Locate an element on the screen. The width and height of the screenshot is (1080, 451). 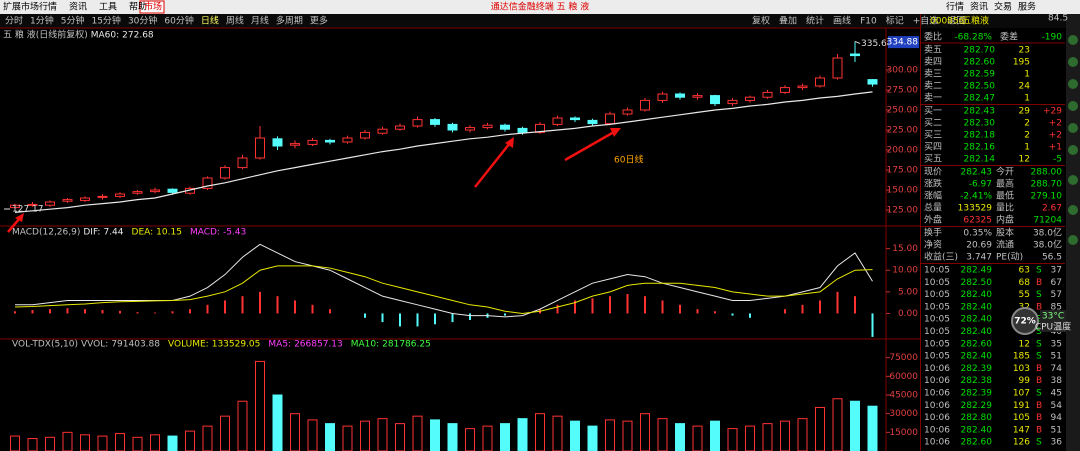
trade-price: 282.39 is located at coordinates (977, 369).